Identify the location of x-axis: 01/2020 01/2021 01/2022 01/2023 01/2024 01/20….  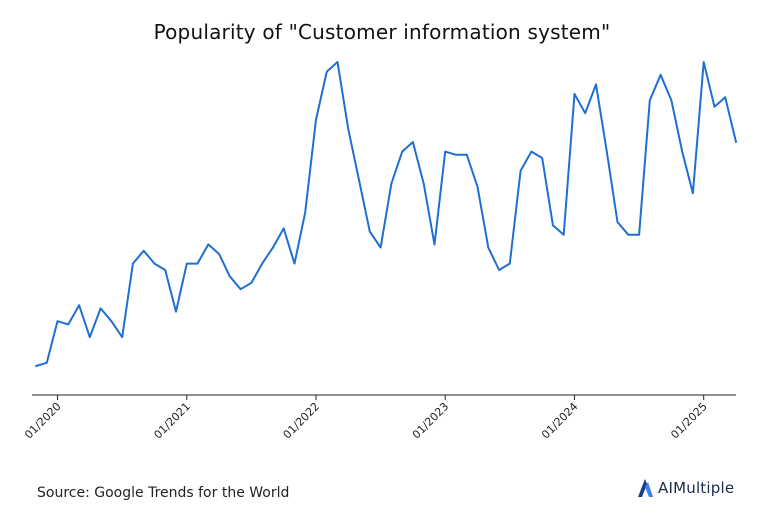
(379, 418).